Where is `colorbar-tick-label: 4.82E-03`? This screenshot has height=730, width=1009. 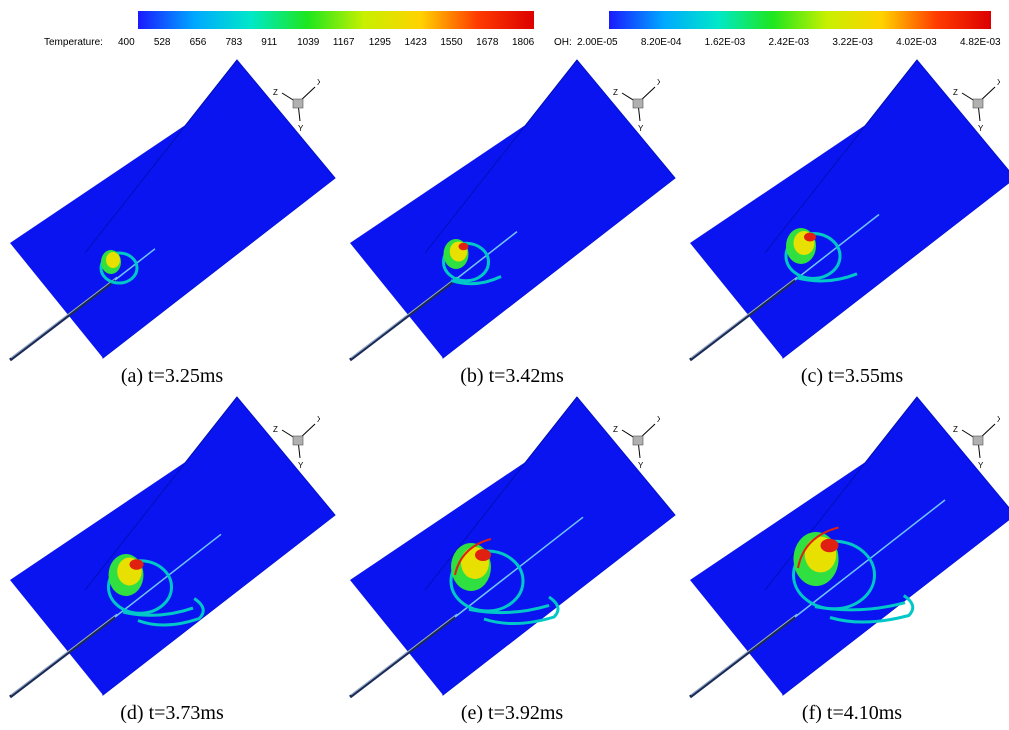
colorbar-tick-label: 4.82E-03 is located at coordinates (980, 42).